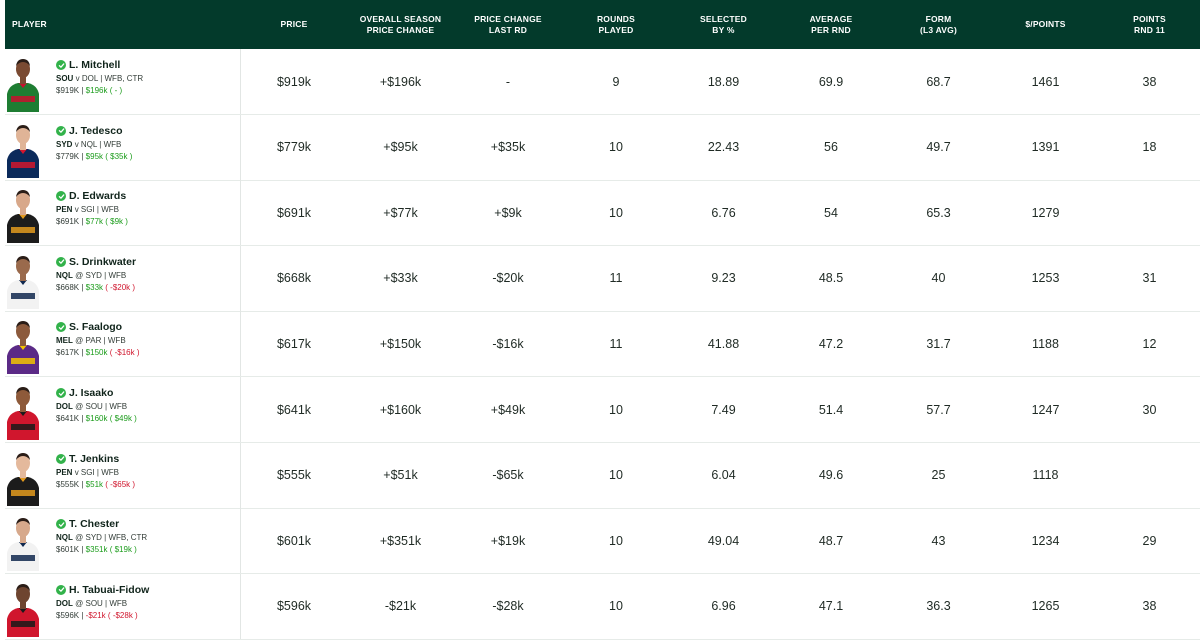  What do you see at coordinates (91, 275) in the screenshot?
I see `player-fixture: NQL @ SYD | WFB` at bounding box center [91, 275].